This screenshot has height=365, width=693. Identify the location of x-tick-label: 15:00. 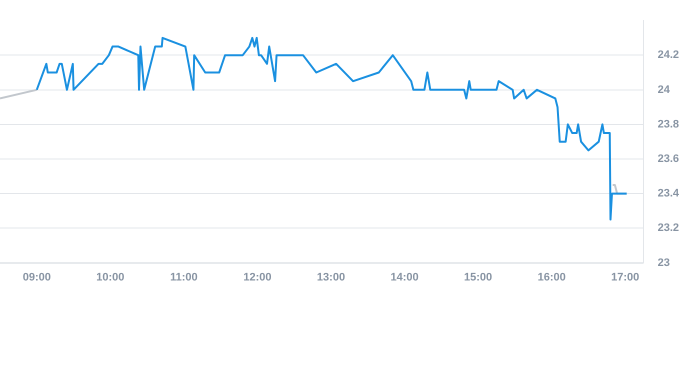
(478, 277).